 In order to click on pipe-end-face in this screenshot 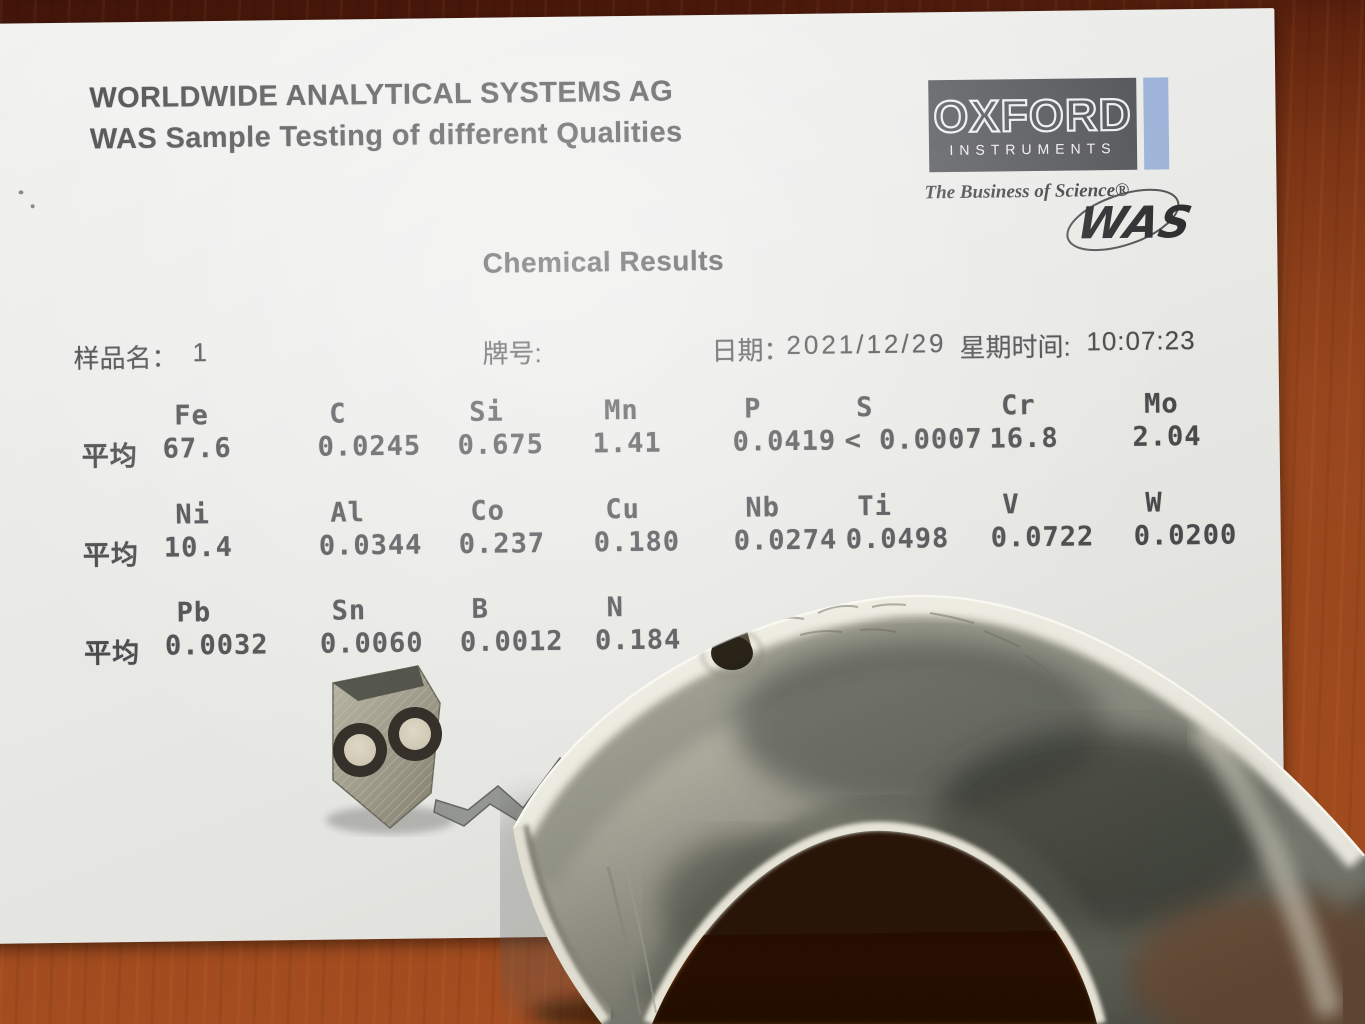, I will do `click(563, 924)`.